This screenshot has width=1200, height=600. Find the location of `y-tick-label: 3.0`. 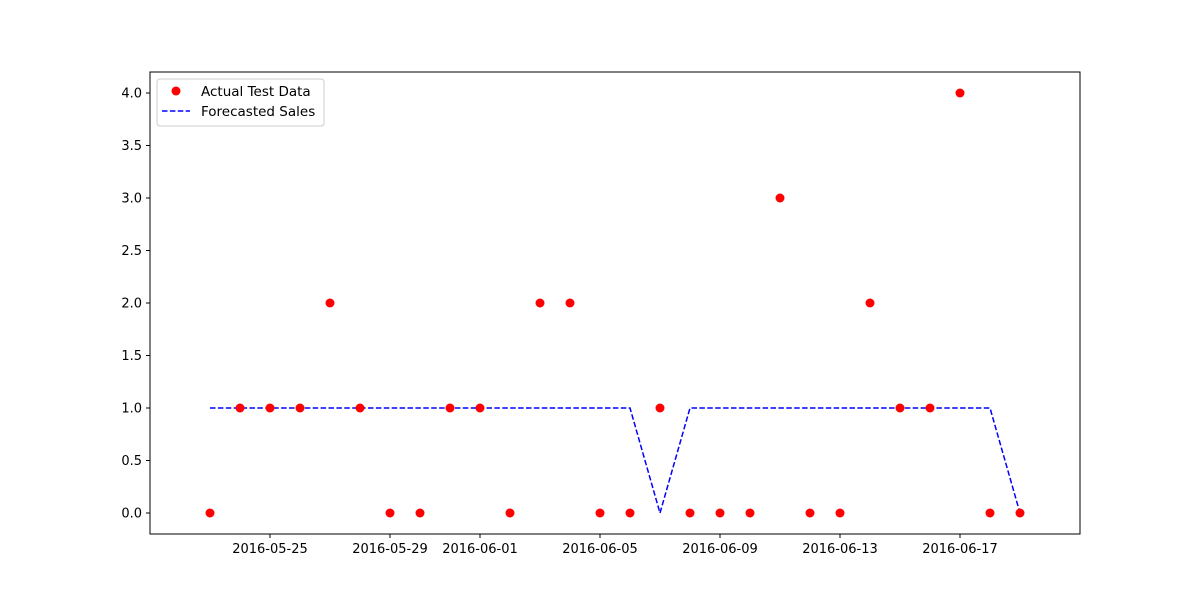

y-tick-label: 3.0 is located at coordinates (131, 199).